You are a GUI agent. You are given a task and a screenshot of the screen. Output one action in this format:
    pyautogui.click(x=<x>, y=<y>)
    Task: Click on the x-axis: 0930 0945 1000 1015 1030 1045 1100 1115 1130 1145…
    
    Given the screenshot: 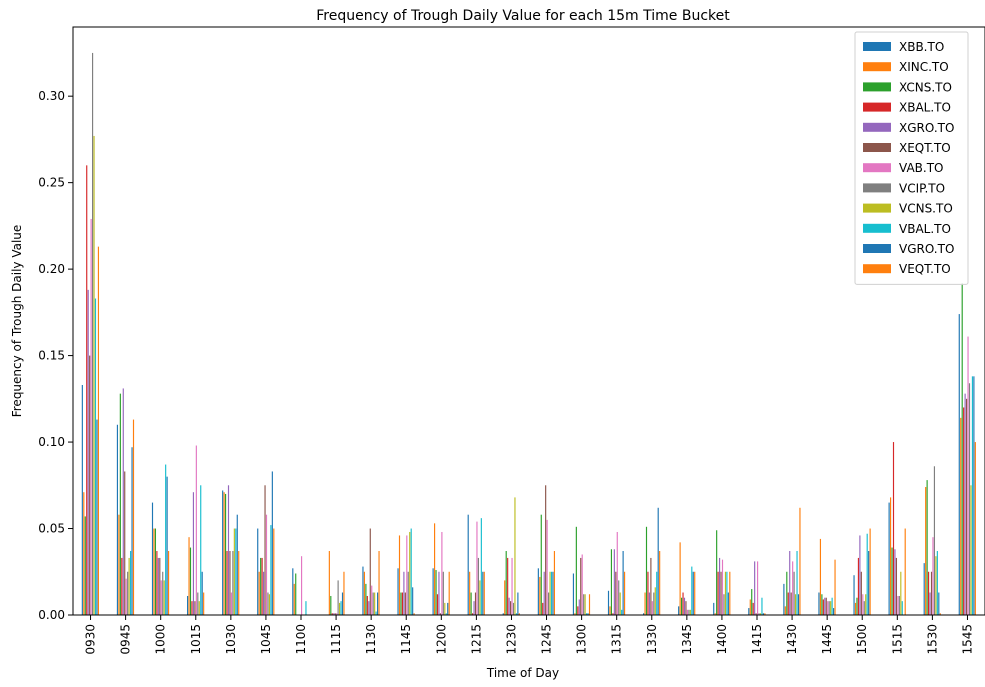 What is the action you would take?
    pyautogui.click(x=529, y=635)
    